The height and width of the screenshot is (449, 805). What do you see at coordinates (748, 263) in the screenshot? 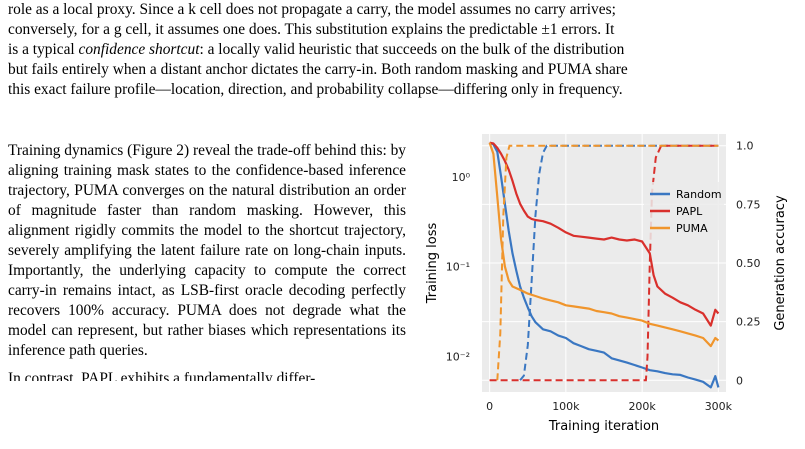
I see `y-right-tick-label-2: 0.50` at bounding box center [748, 263].